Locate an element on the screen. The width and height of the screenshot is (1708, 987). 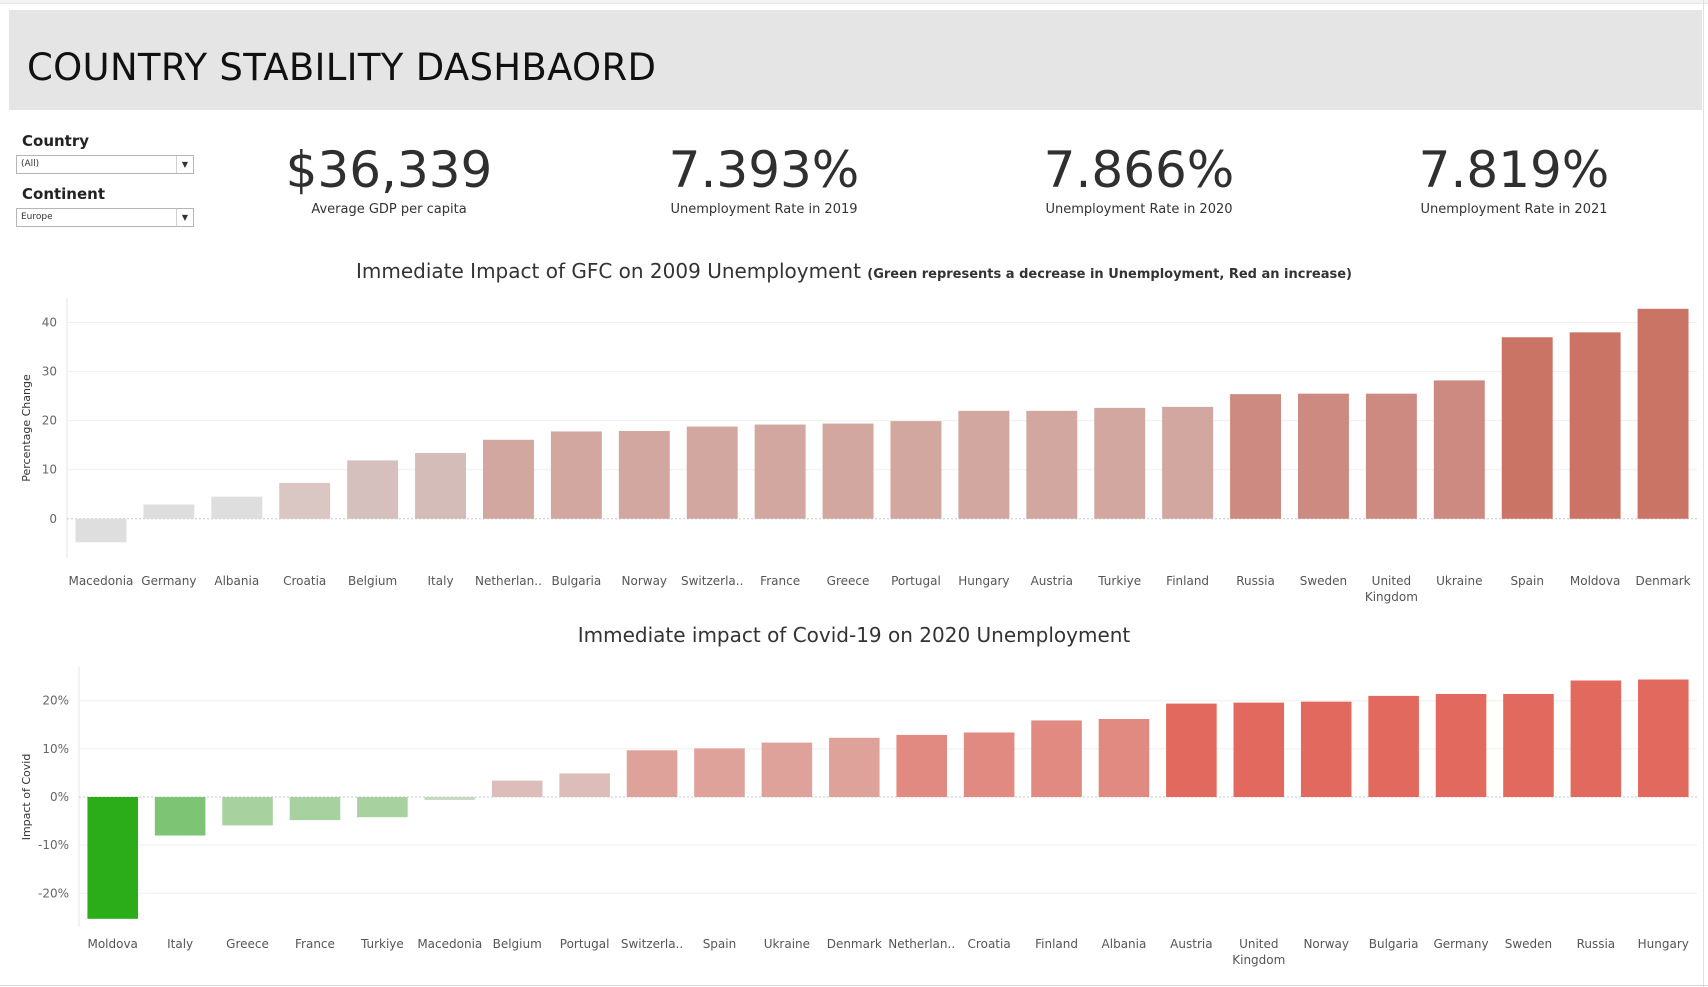
x-tick-label-line: Denmark is located at coordinates (854, 944).